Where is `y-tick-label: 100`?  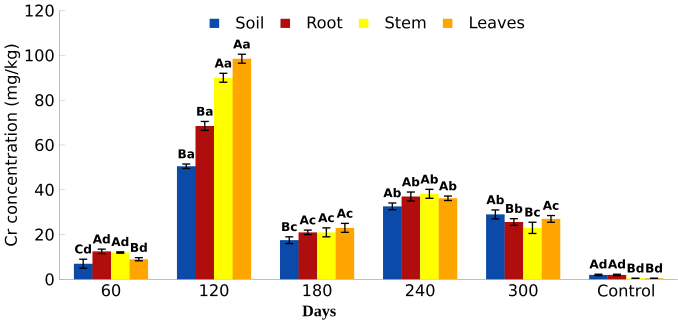 y-tick-label: 100 is located at coordinates (40, 55).